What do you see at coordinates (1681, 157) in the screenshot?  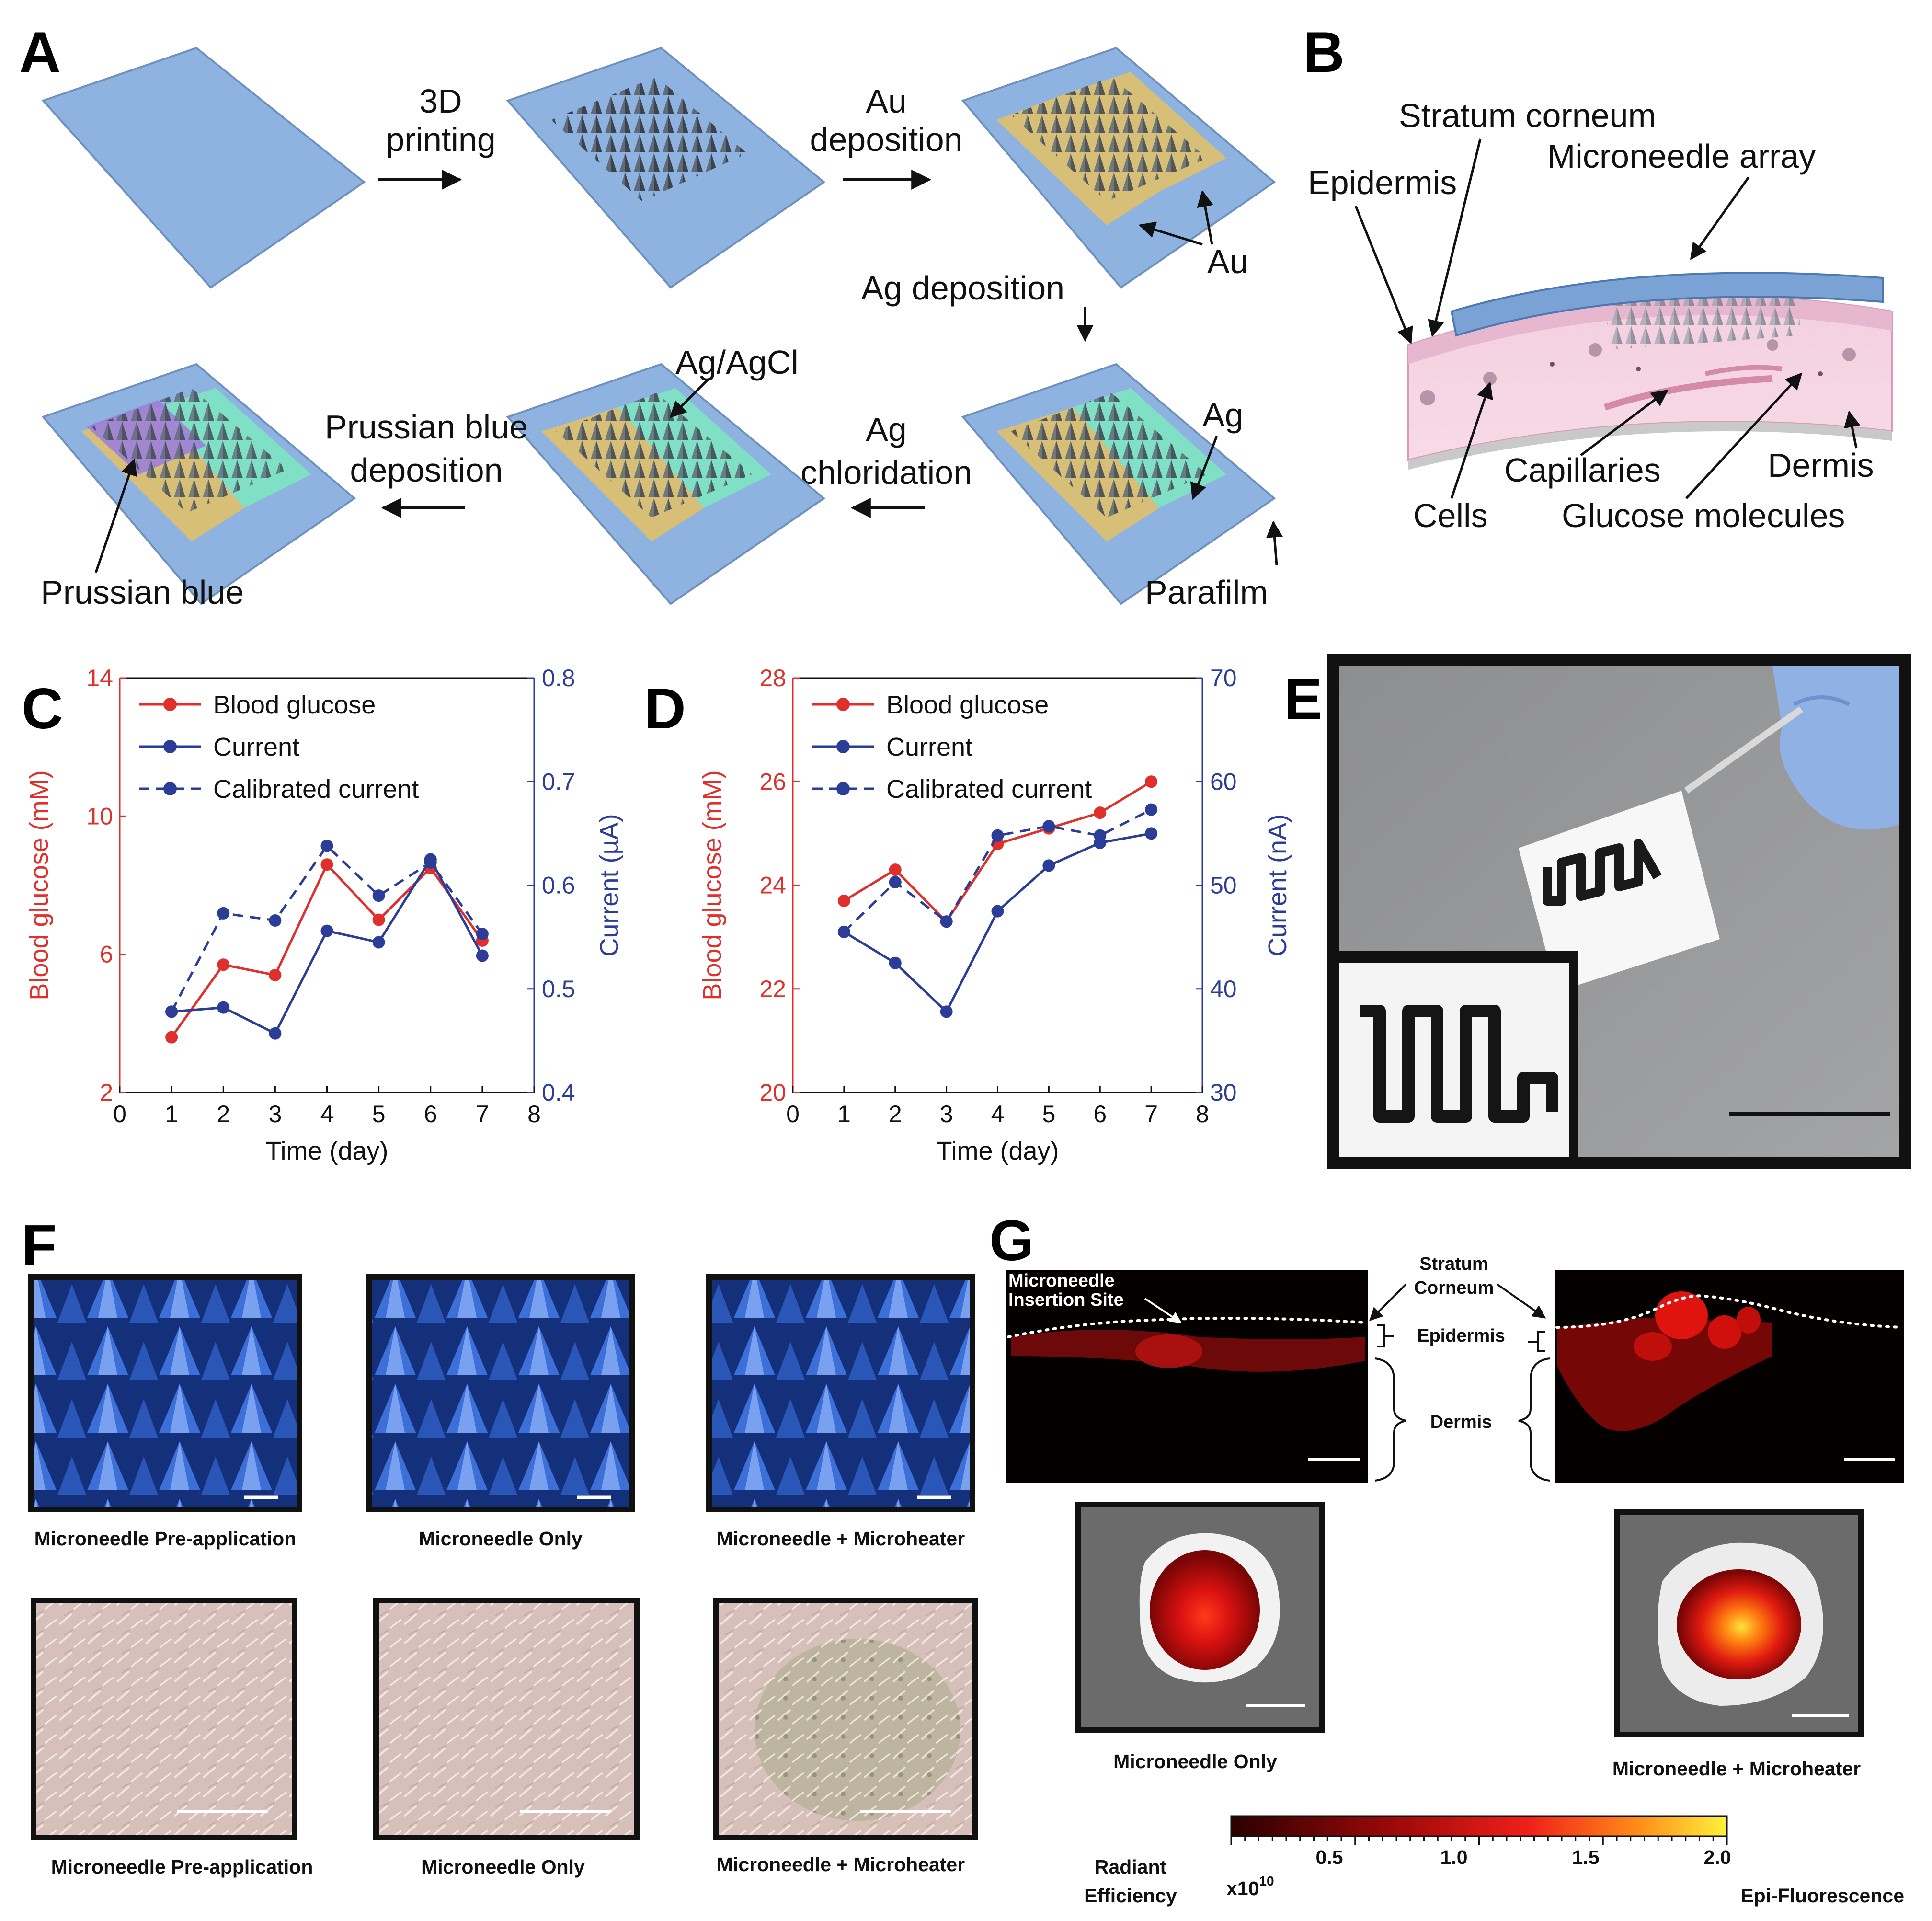 I see `label-microneedle-array: Microneedle array` at bounding box center [1681, 157].